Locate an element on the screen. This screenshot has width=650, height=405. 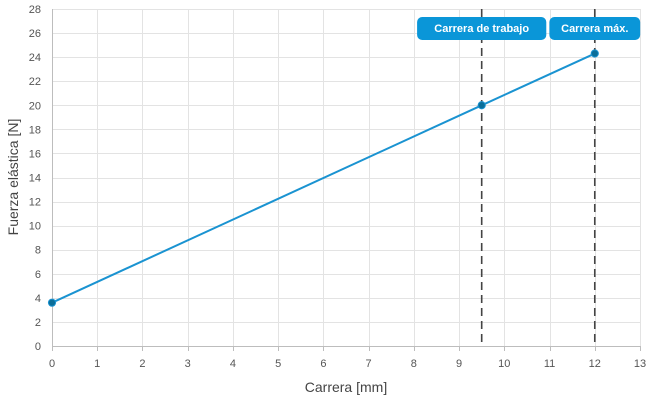
y-tick-label: 0 is located at coordinates (38, 347).